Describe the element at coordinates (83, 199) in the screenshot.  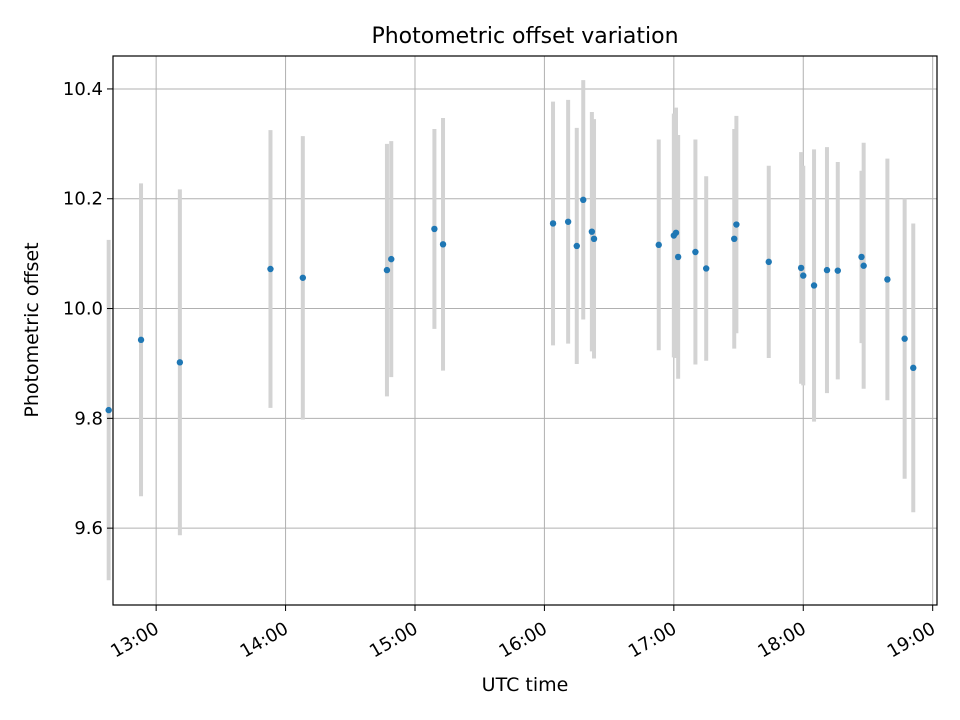
I see `y-tick-label: 10.2` at that location.